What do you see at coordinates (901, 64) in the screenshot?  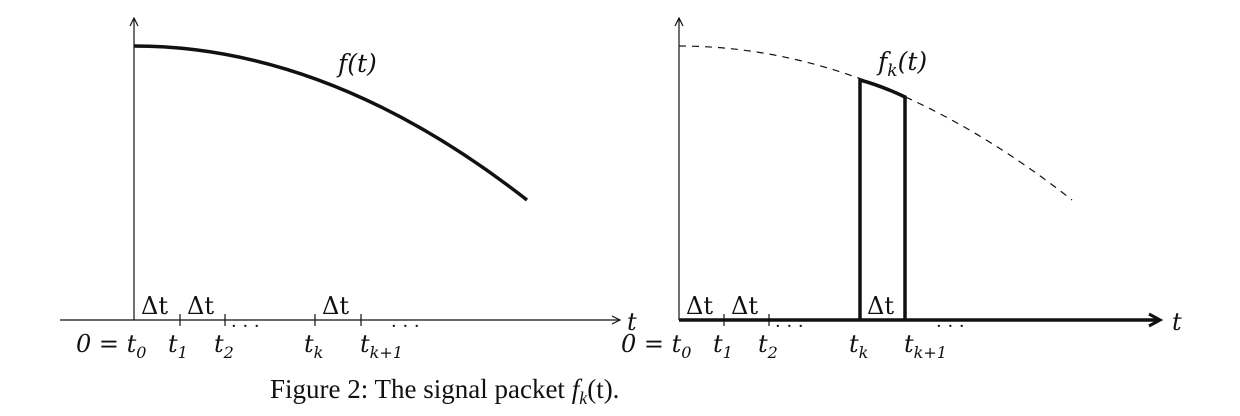 I see `right-function-label: fk(t)` at bounding box center [901, 64].